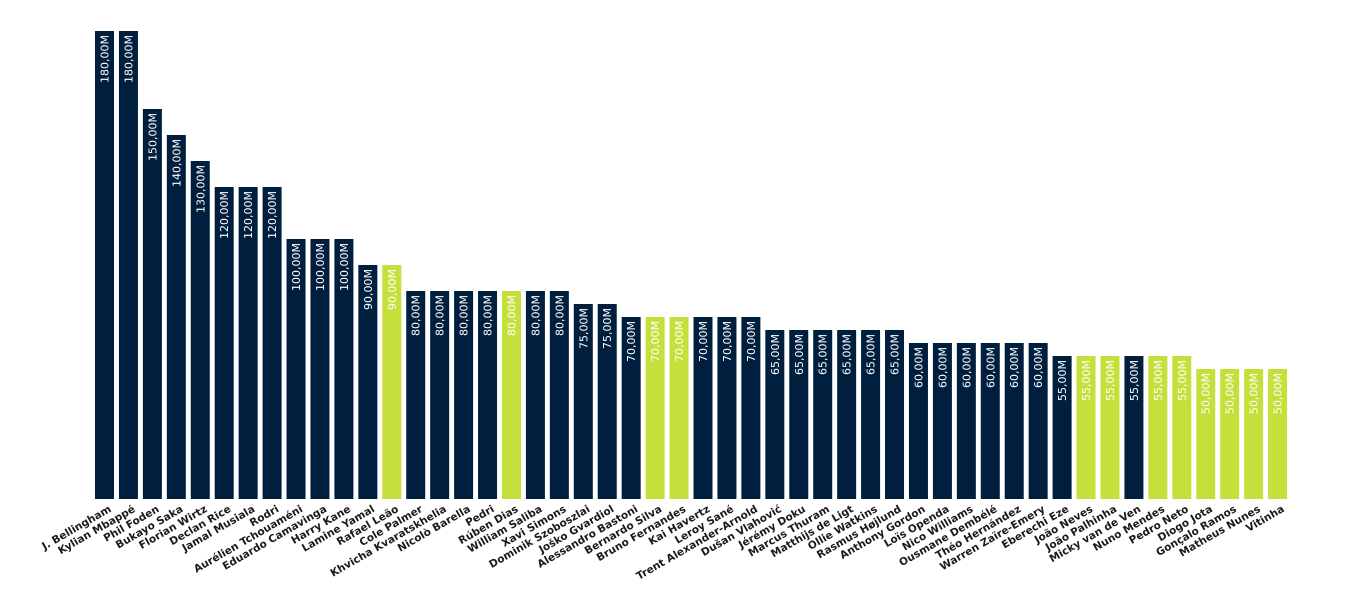 The height and width of the screenshot is (608, 1350). Describe the element at coordinates (1086, 380) in the screenshot. I see `bar-value-label-42: 55,00M` at that location.